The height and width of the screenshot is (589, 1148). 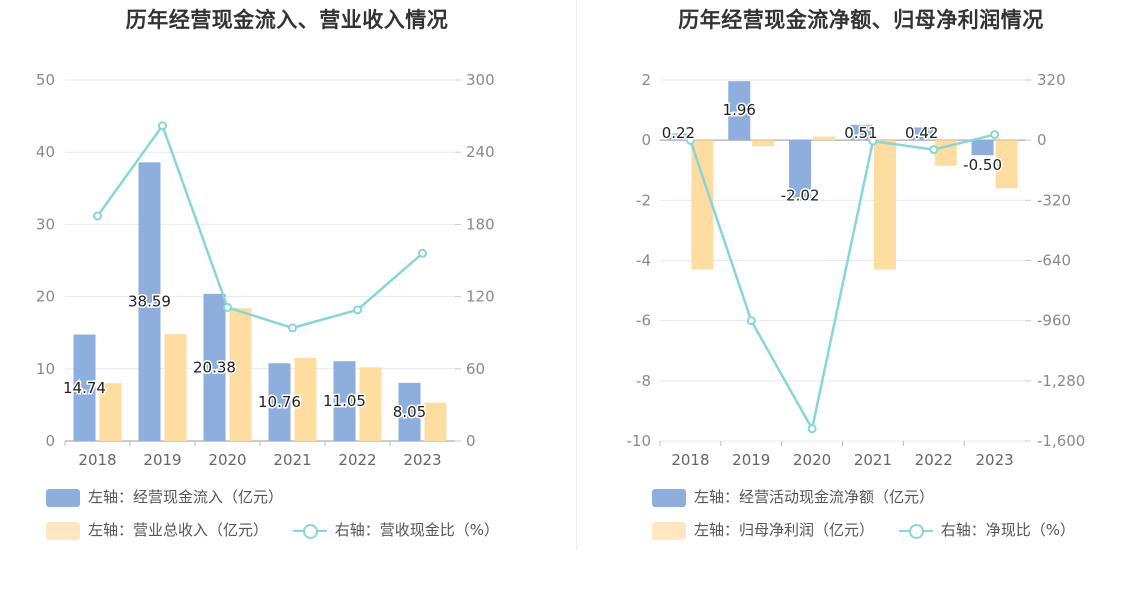 I want to click on left-chart-title: 历年经营现金流入、营业收入情况, so click(x=287, y=20).